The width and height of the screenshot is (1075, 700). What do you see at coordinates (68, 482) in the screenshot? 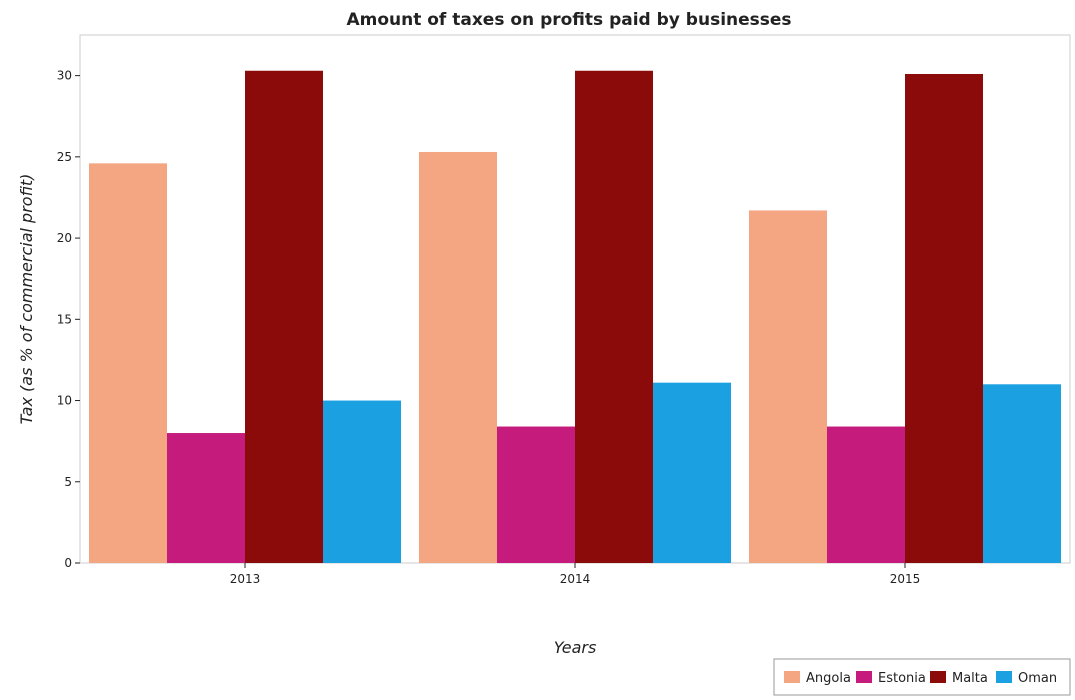
I see `y-tick-label: 5` at bounding box center [68, 482].